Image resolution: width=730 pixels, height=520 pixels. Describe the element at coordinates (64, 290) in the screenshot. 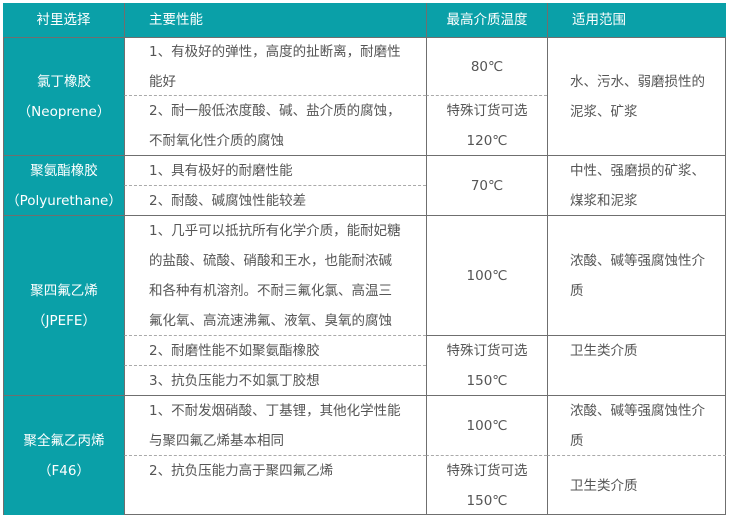

I see `lining-name: 聚四氟乙烯` at that location.